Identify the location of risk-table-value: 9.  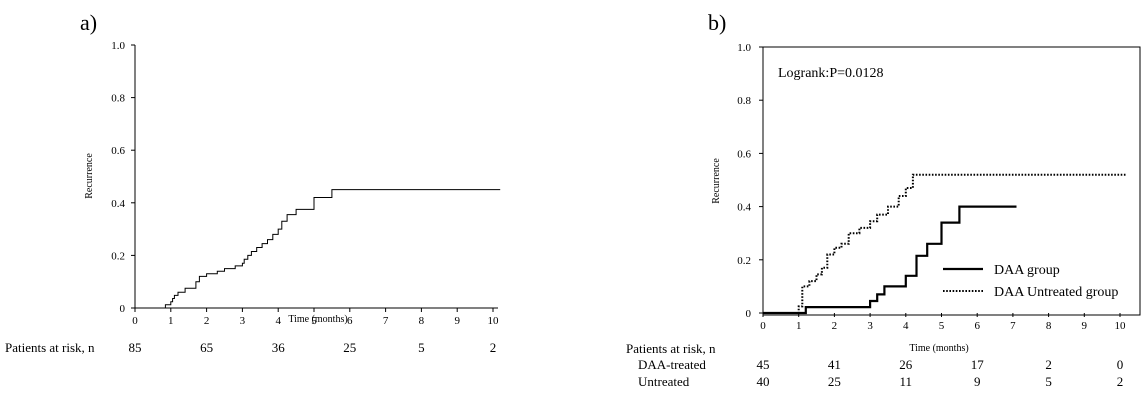
(977, 381).